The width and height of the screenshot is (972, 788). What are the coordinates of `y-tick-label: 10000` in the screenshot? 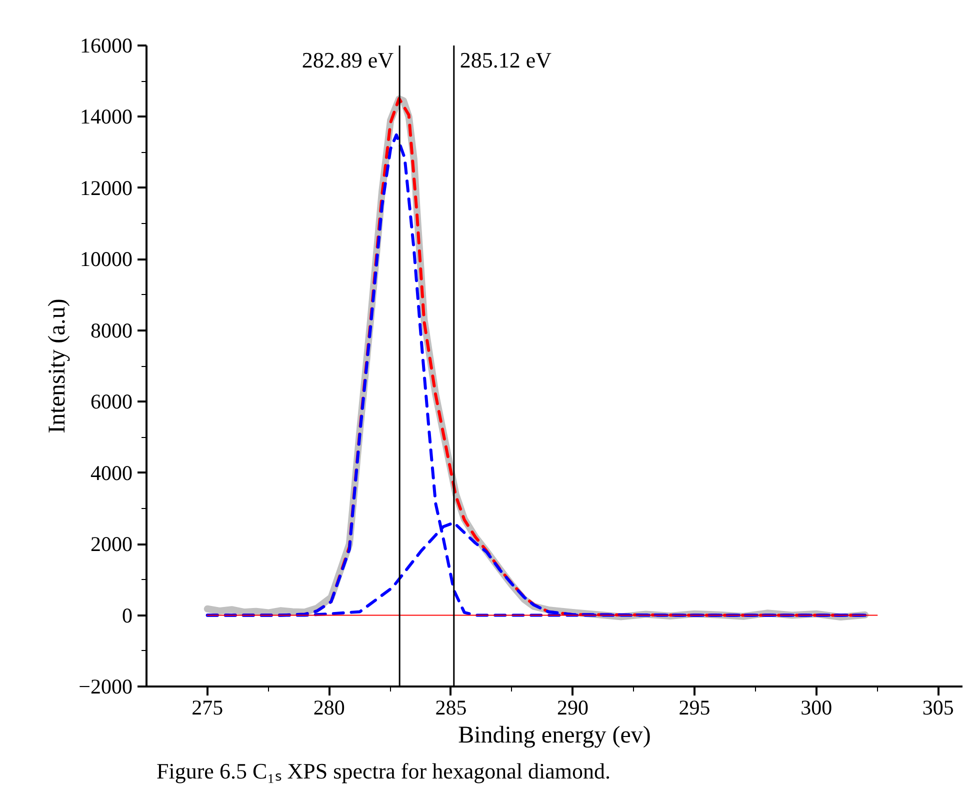 It's located at (106, 259).